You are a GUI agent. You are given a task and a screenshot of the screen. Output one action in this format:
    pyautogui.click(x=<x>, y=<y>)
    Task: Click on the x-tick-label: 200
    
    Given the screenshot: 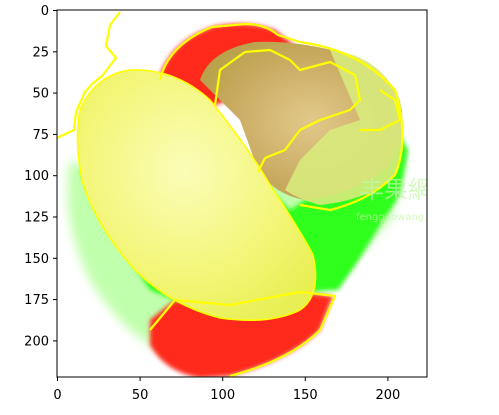 What is the action you would take?
    pyautogui.click(x=387, y=395)
    